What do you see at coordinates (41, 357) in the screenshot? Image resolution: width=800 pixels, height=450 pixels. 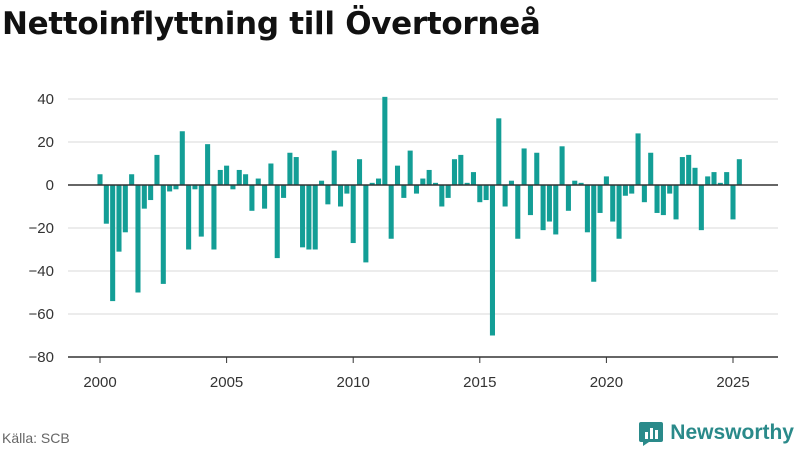 I see `y-tick-label: −80` at bounding box center [41, 357].